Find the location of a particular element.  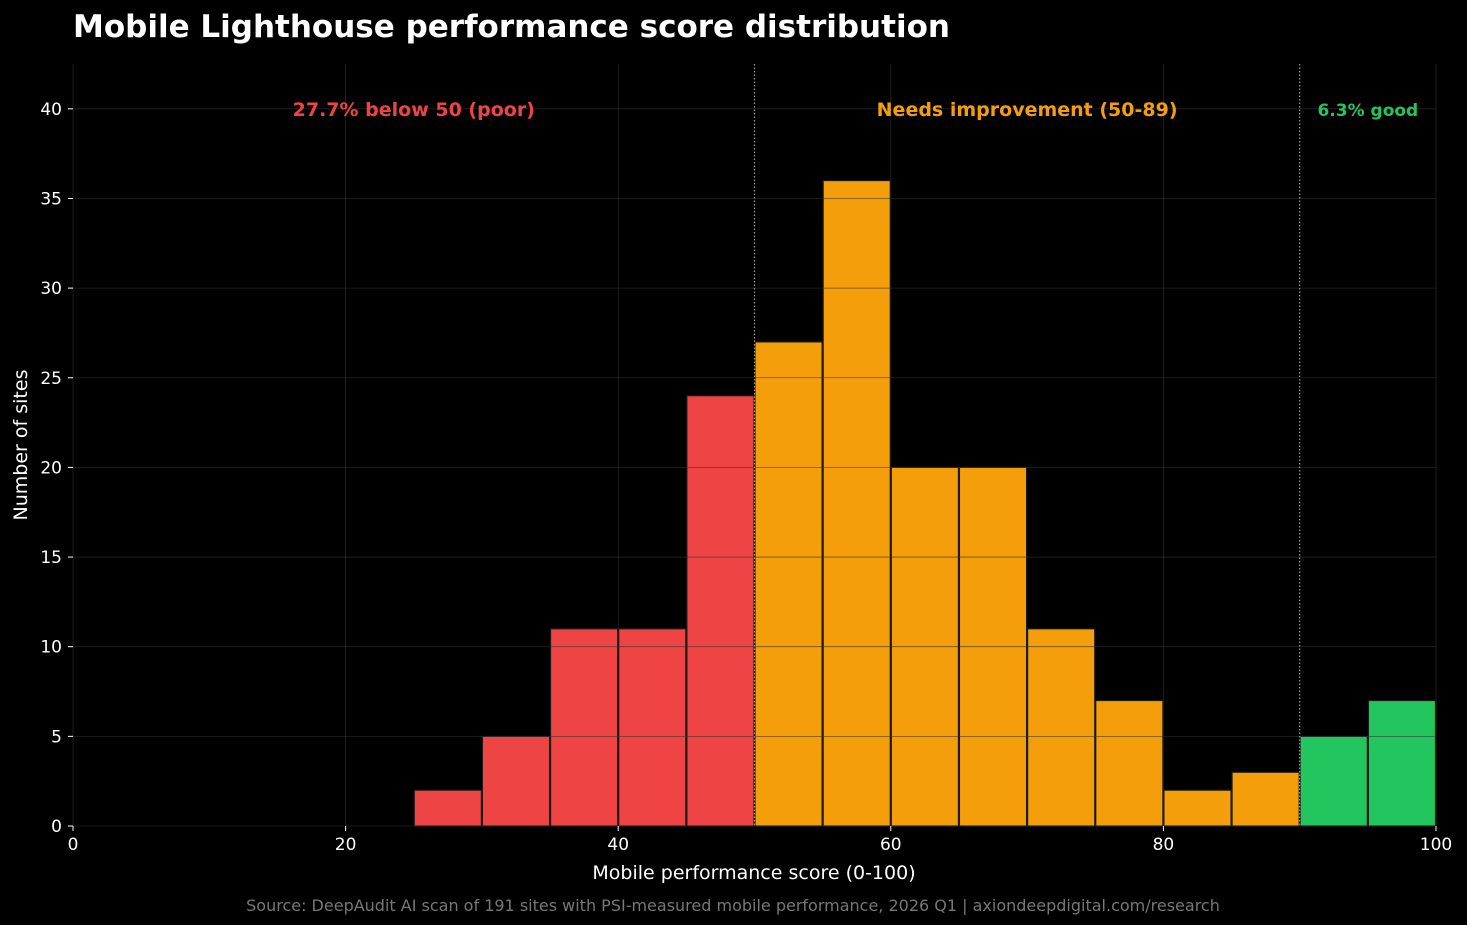

y-tick-label: 30 is located at coordinates (51, 289).